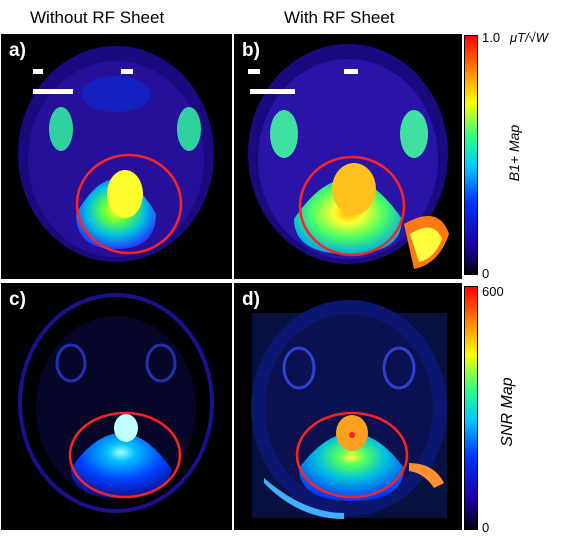  Describe the element at coordinates (491, 37) in the screenshot. I see `b1-colorbar-max: 1.0` at that location.